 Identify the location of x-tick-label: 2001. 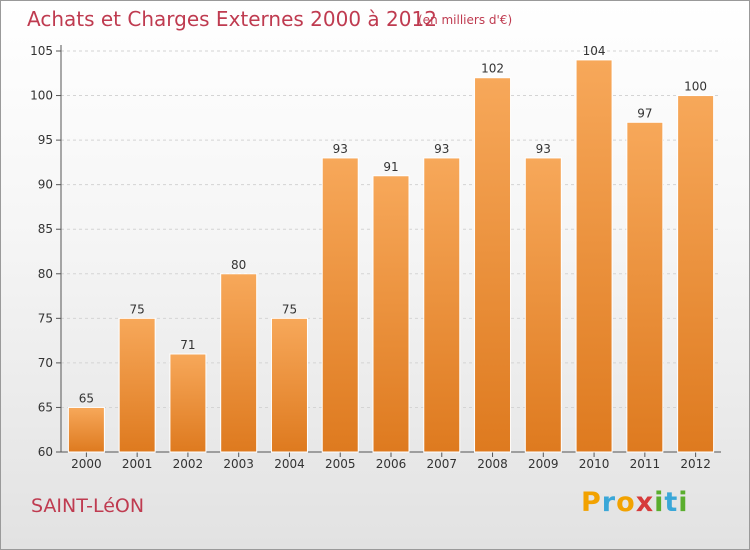
(137, 464).